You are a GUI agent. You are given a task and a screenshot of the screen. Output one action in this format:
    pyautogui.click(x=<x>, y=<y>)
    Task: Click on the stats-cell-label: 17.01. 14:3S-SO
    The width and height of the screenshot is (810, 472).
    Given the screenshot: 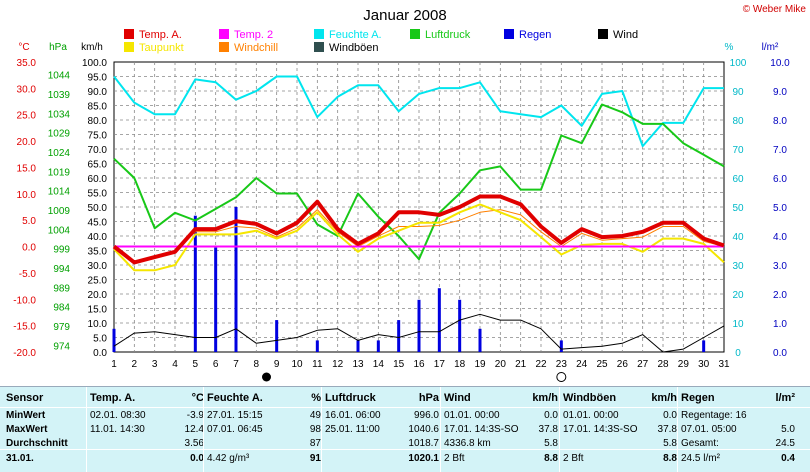 What is the action you would take?
    pyautogui.click(x=481, y=429)
    